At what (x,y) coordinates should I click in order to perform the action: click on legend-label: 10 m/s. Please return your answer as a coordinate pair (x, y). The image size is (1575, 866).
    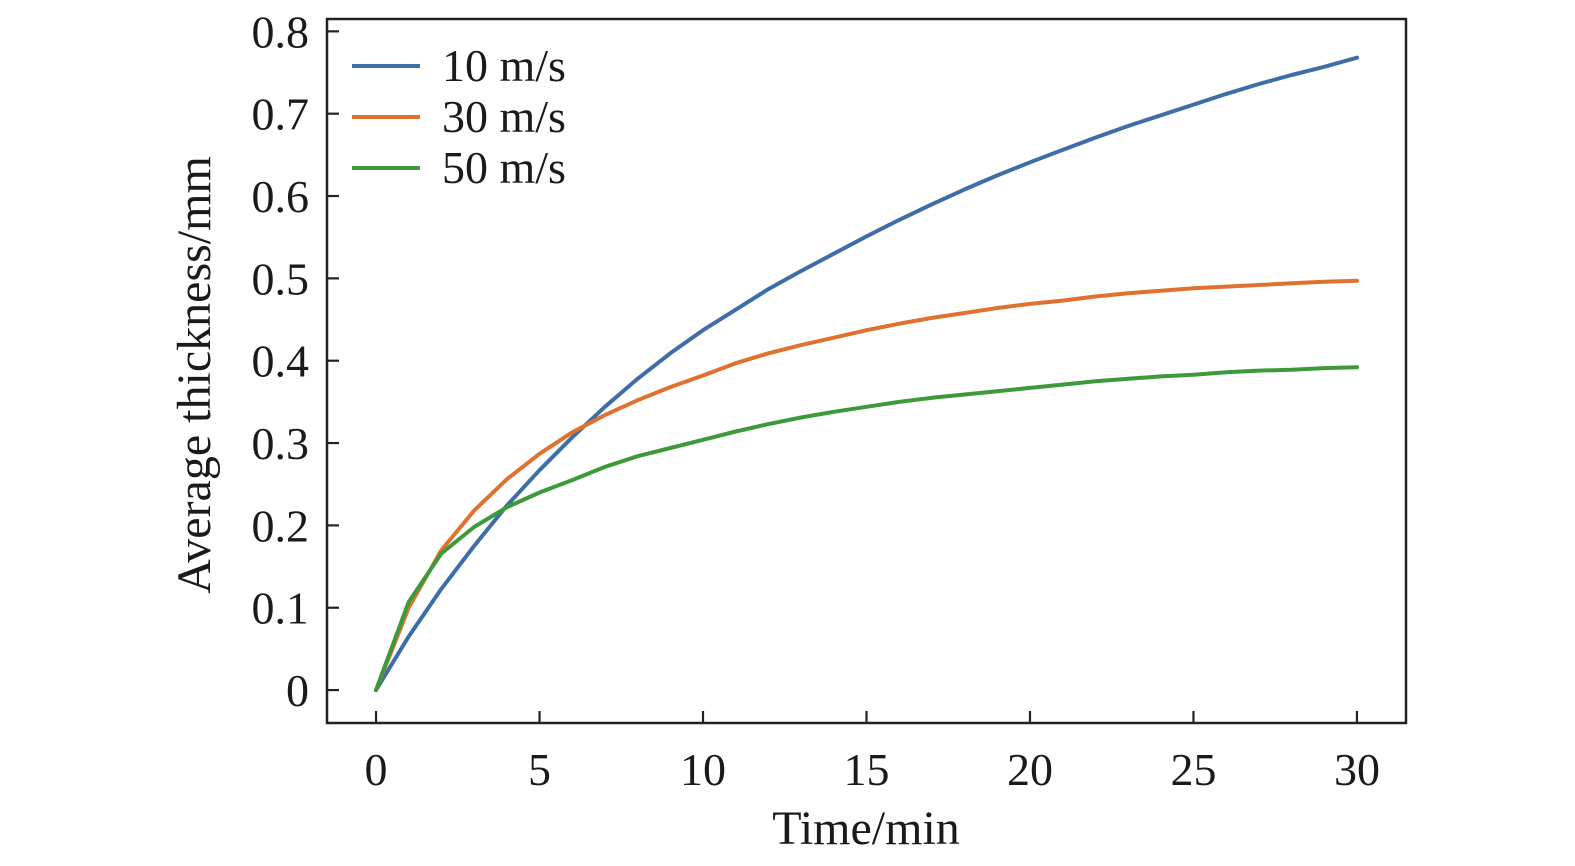
    Looking at the image, I should click on (504, 65).